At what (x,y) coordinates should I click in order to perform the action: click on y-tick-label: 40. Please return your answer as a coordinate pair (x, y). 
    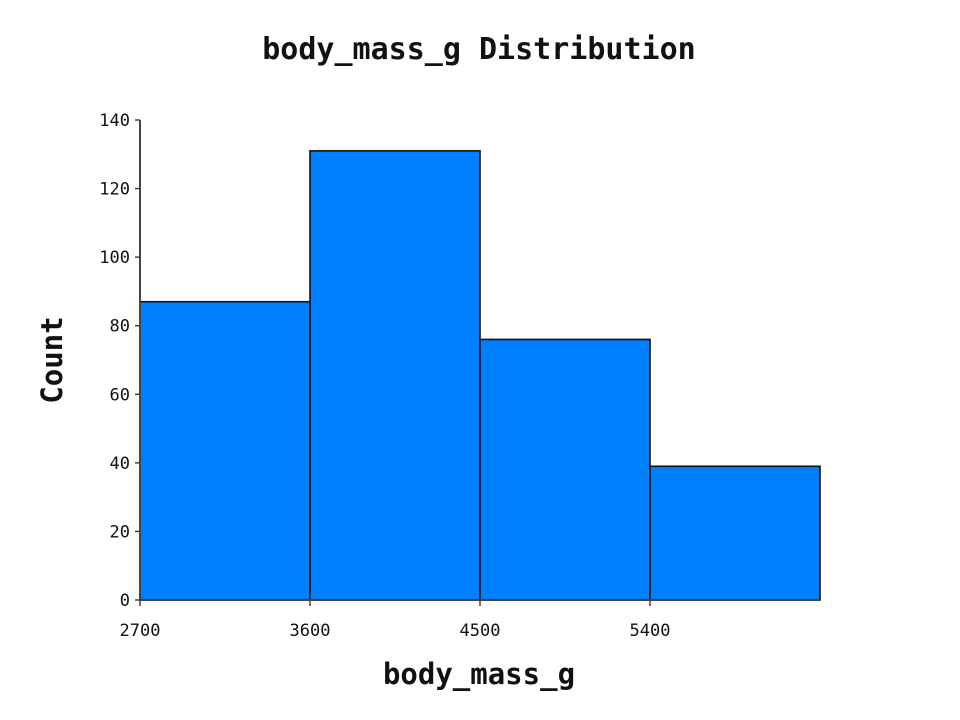
    Looking at the image, I should click on (120, 464).